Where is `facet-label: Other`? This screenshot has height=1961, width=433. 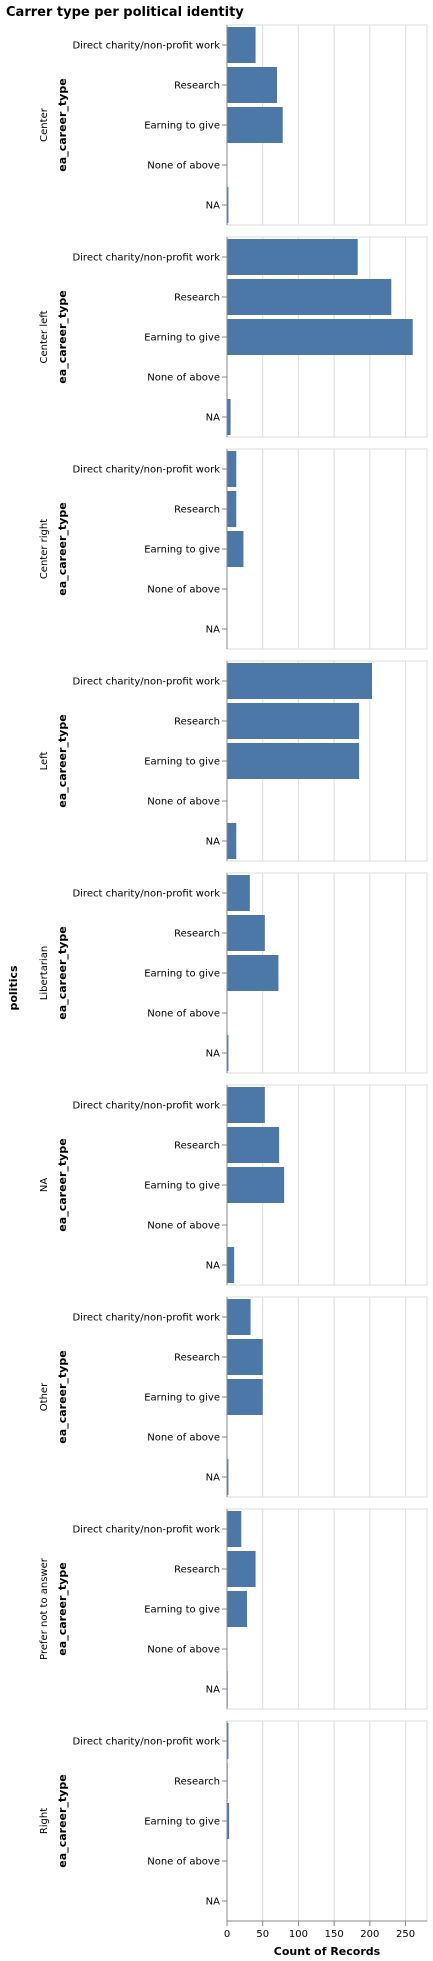 facet-label: Other is located at coordinates (44, 1396).